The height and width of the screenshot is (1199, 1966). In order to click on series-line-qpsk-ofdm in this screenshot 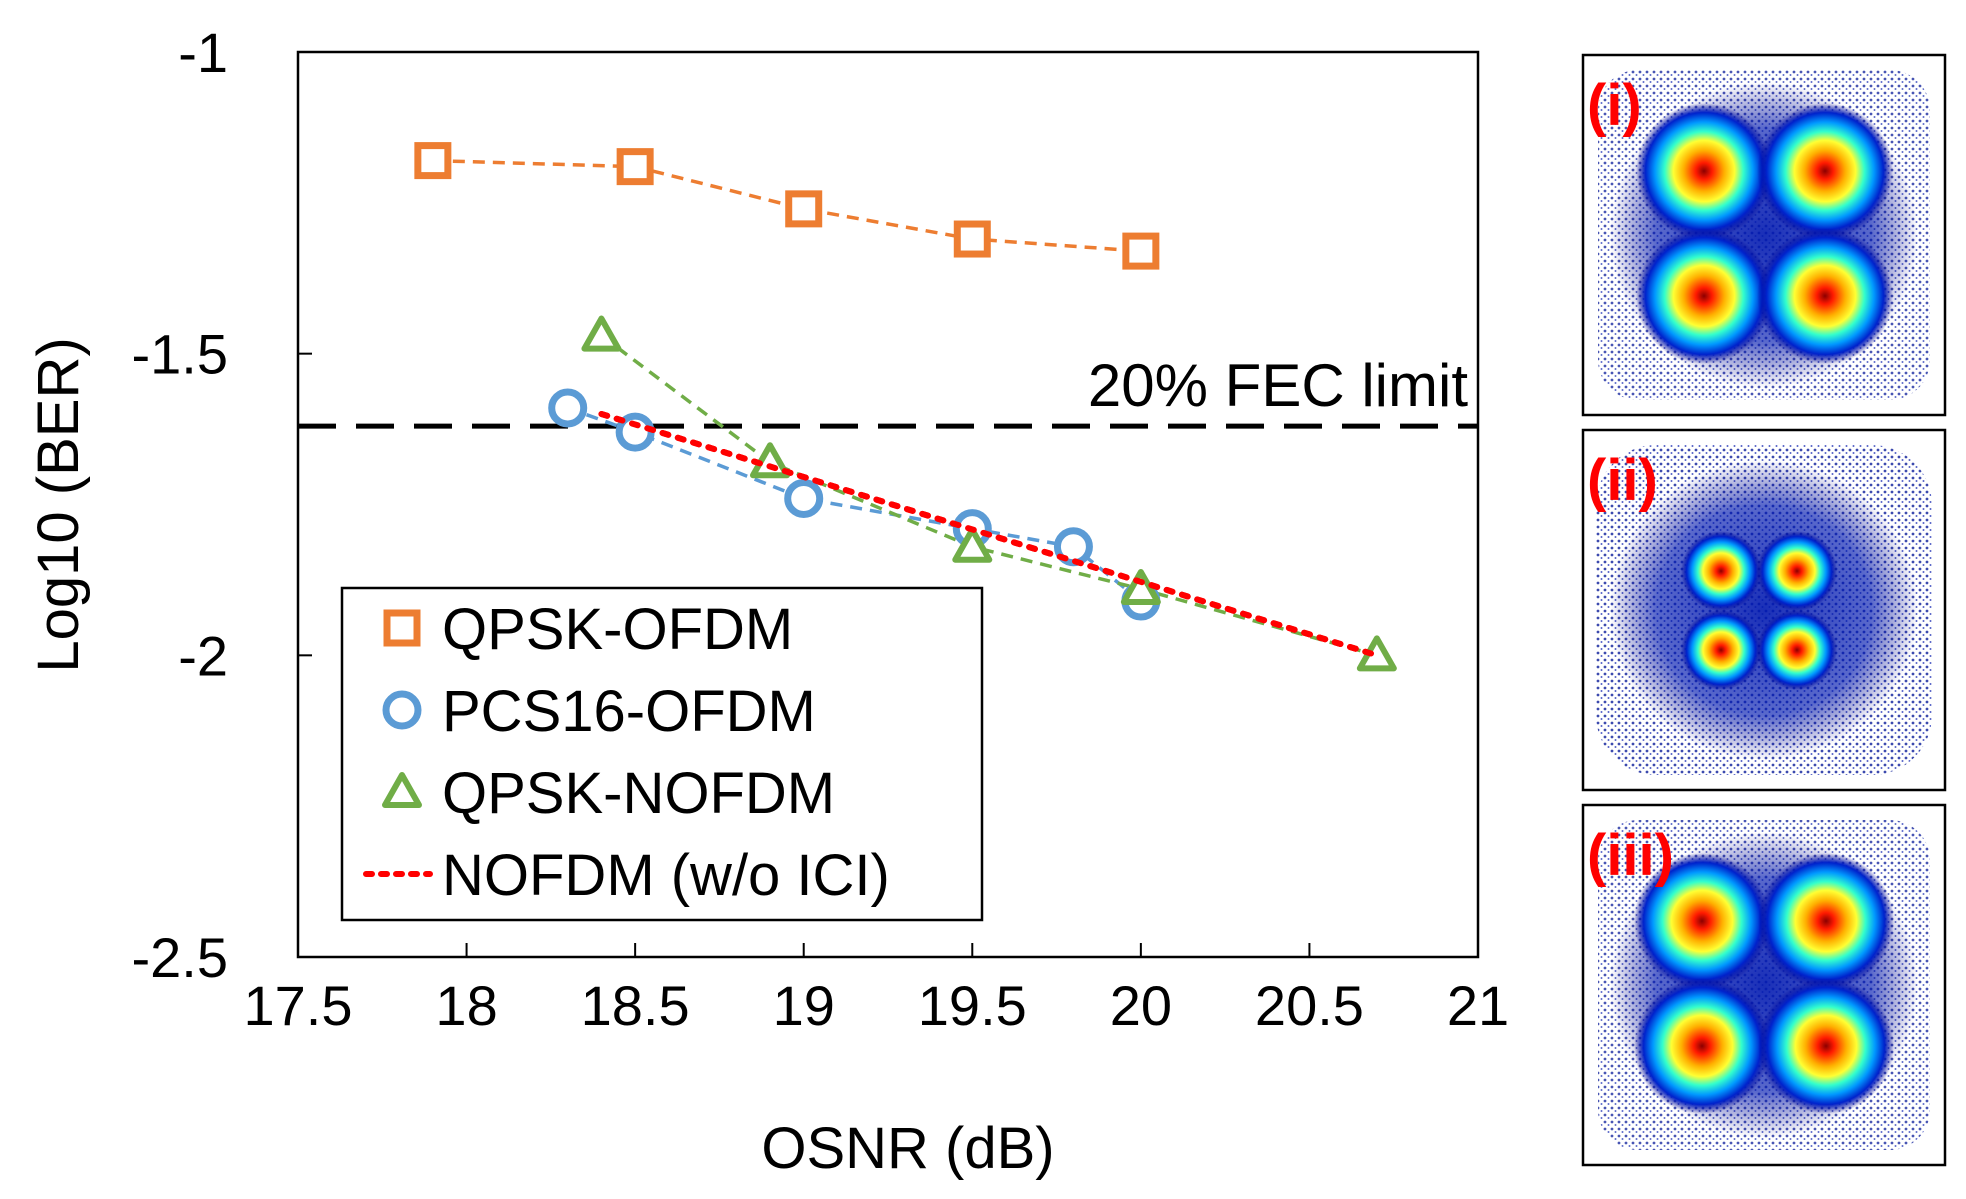, I will do `click(786, 205)`.